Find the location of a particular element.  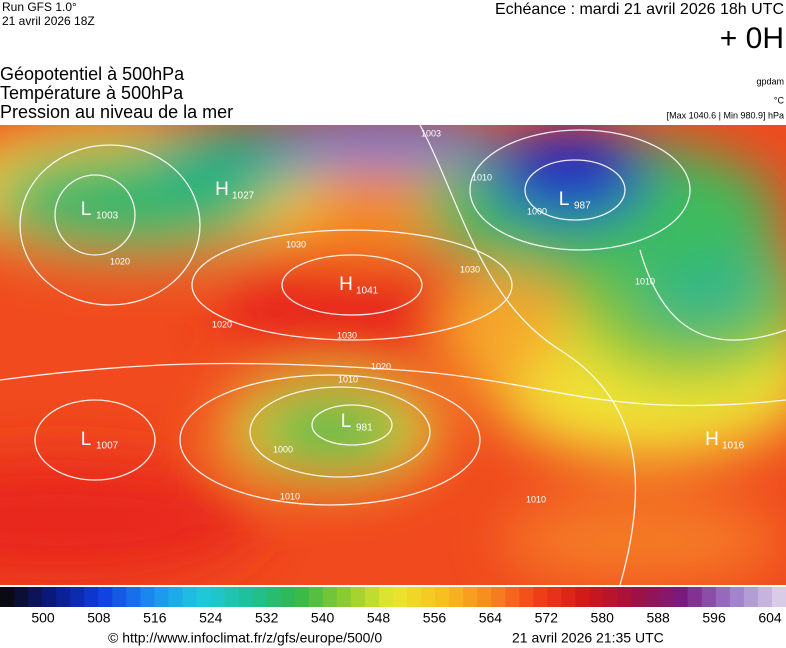

pressure-center-value: 981 is located at coordinates (364, 428).